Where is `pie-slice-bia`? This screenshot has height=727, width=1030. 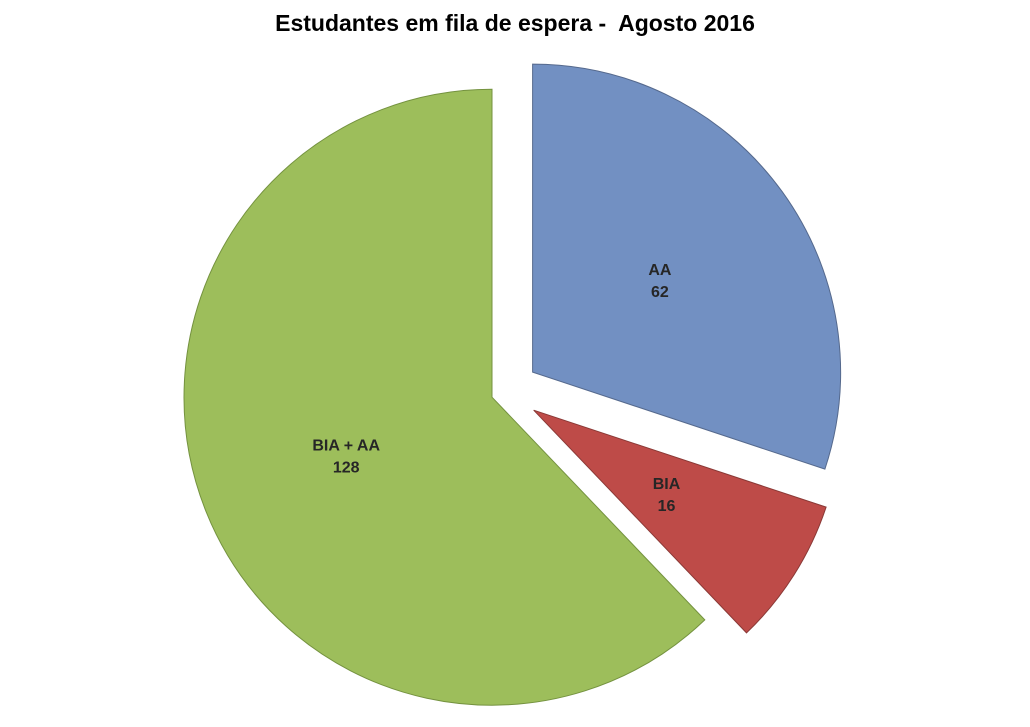
pie-slice-bia is located at coordinates (680, 521).